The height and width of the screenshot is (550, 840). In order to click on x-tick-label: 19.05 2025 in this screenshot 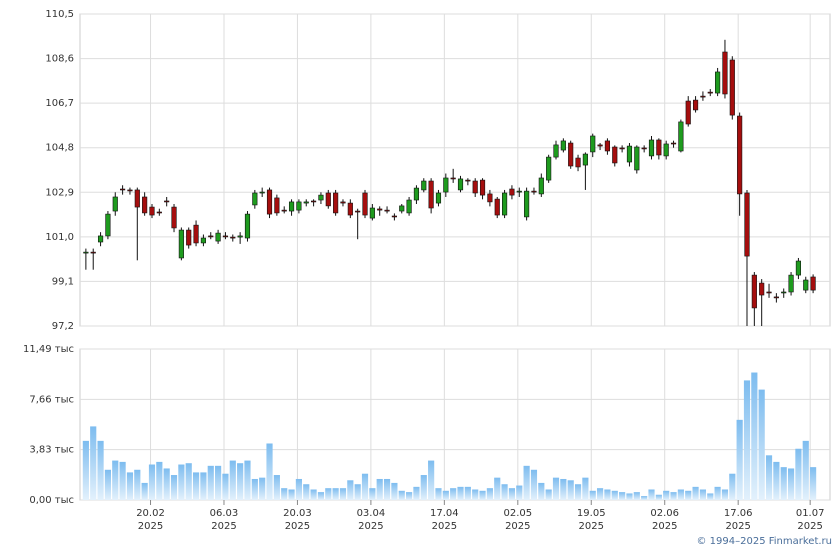, I will do `click(591, 520)`.